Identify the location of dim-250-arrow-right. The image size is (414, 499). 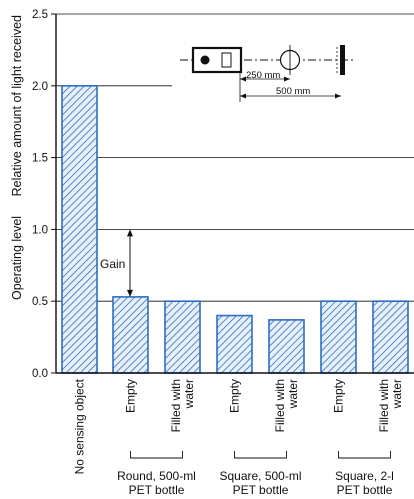
(287, 79).